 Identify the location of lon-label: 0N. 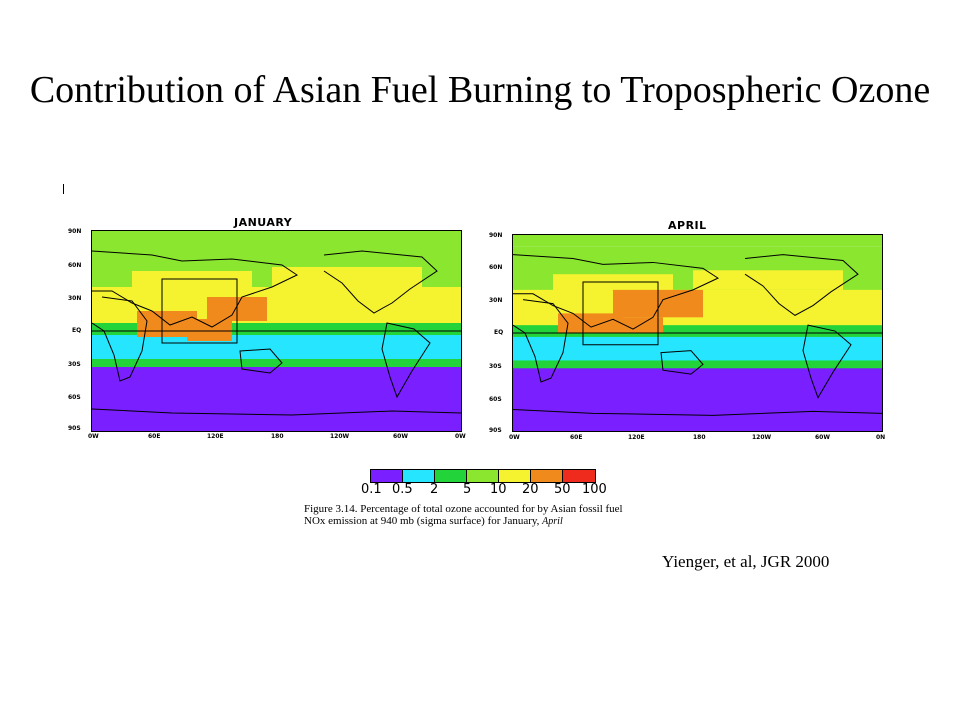
(881, 437).